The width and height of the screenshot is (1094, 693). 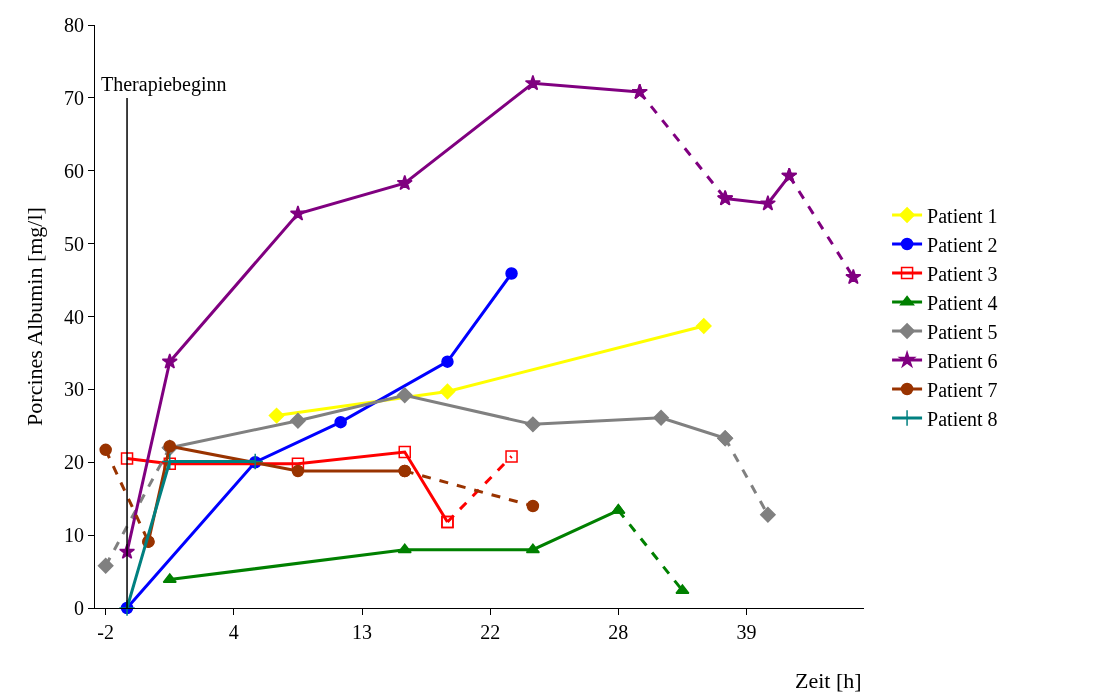 What do you see at coordinates (962, 273) in the screenshot?
I see `legend-label: Patient 3` at bounding box center [962, 273].